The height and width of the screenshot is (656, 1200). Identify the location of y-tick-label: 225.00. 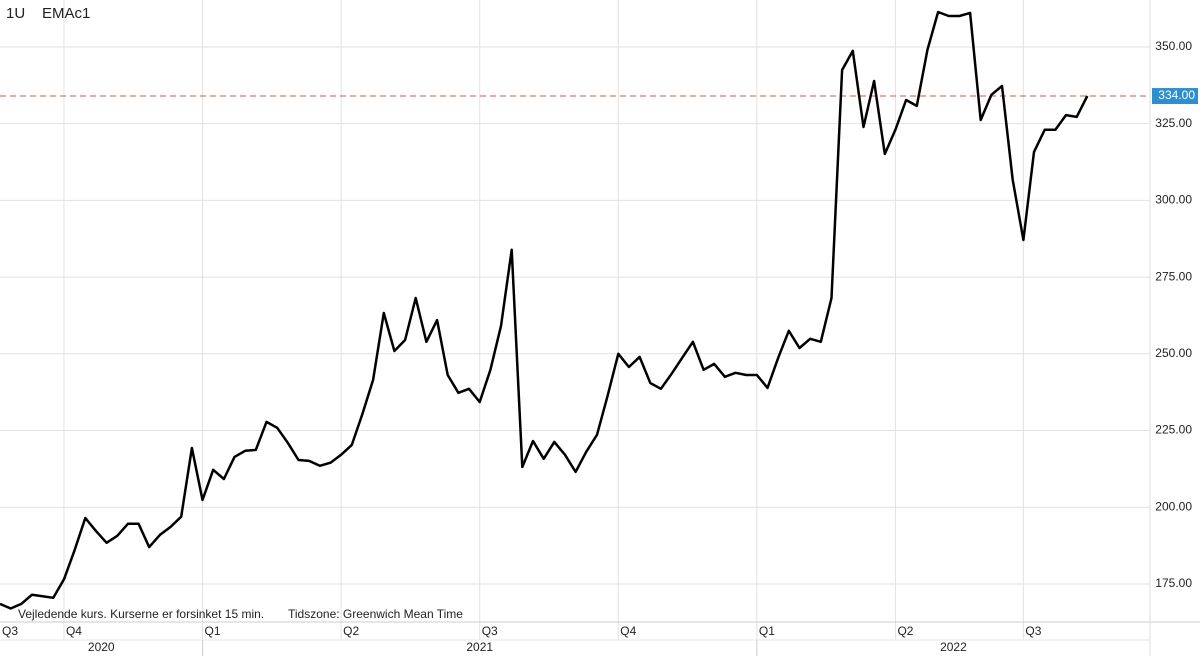
(1173, 430).